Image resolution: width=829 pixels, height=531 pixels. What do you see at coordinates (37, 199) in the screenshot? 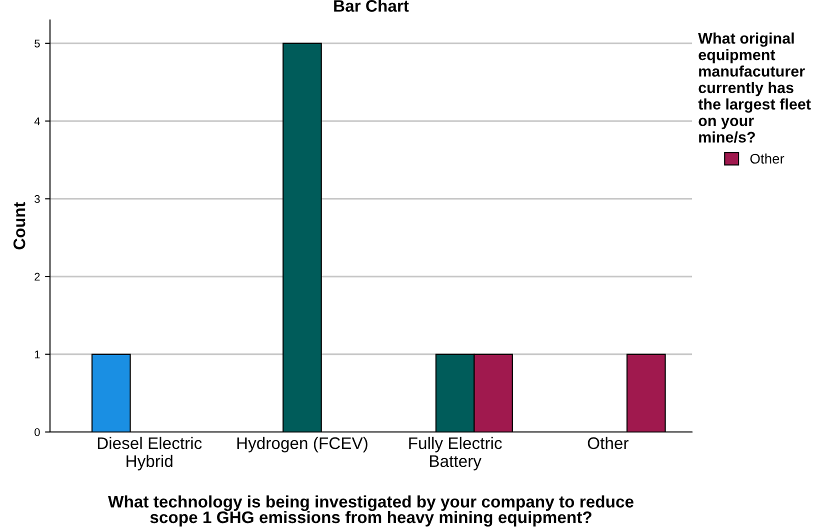
I see `y-tick-label: 3` at bounding box center [37, 199].